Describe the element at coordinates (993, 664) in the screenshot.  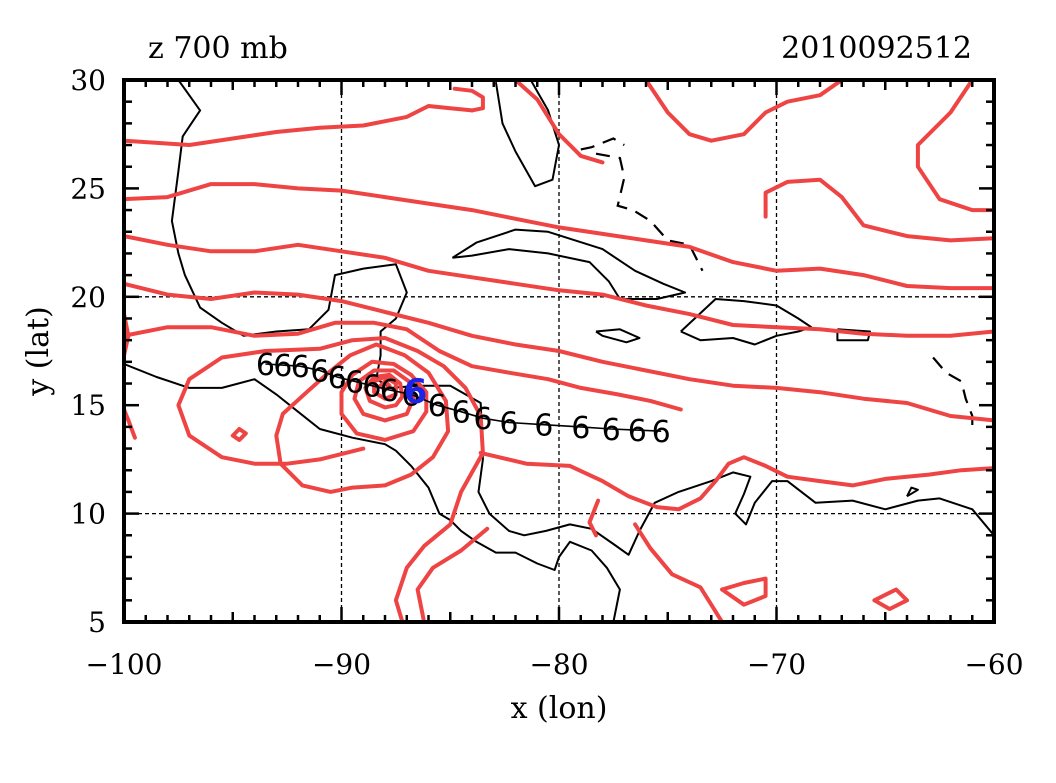
I see `x-tick-label: −60` at that location.